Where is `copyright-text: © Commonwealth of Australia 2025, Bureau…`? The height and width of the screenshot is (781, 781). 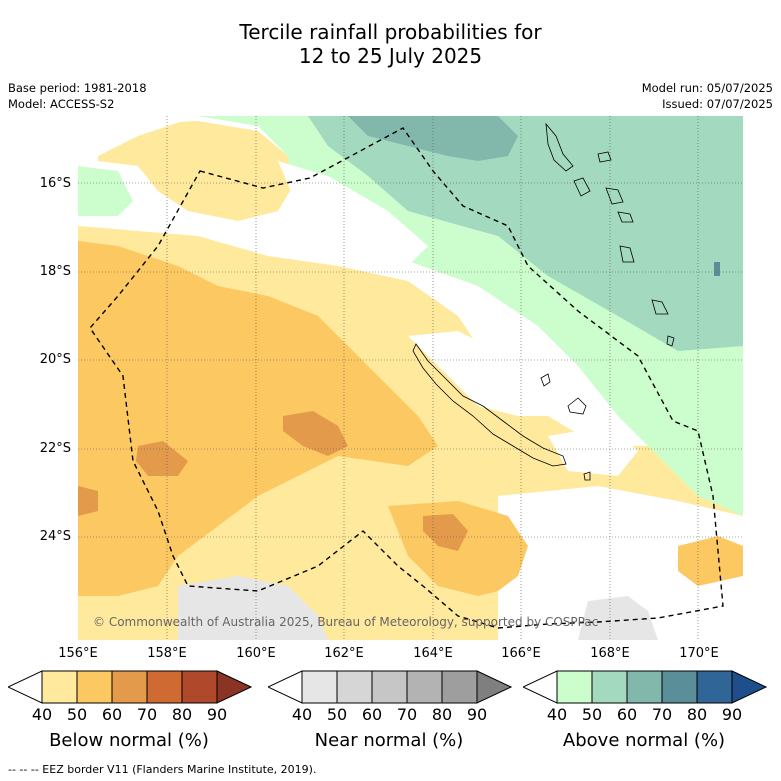 copyright-text: © Commonwealth of Australia 2025, Bureau… is located at coordinates (345, 622).